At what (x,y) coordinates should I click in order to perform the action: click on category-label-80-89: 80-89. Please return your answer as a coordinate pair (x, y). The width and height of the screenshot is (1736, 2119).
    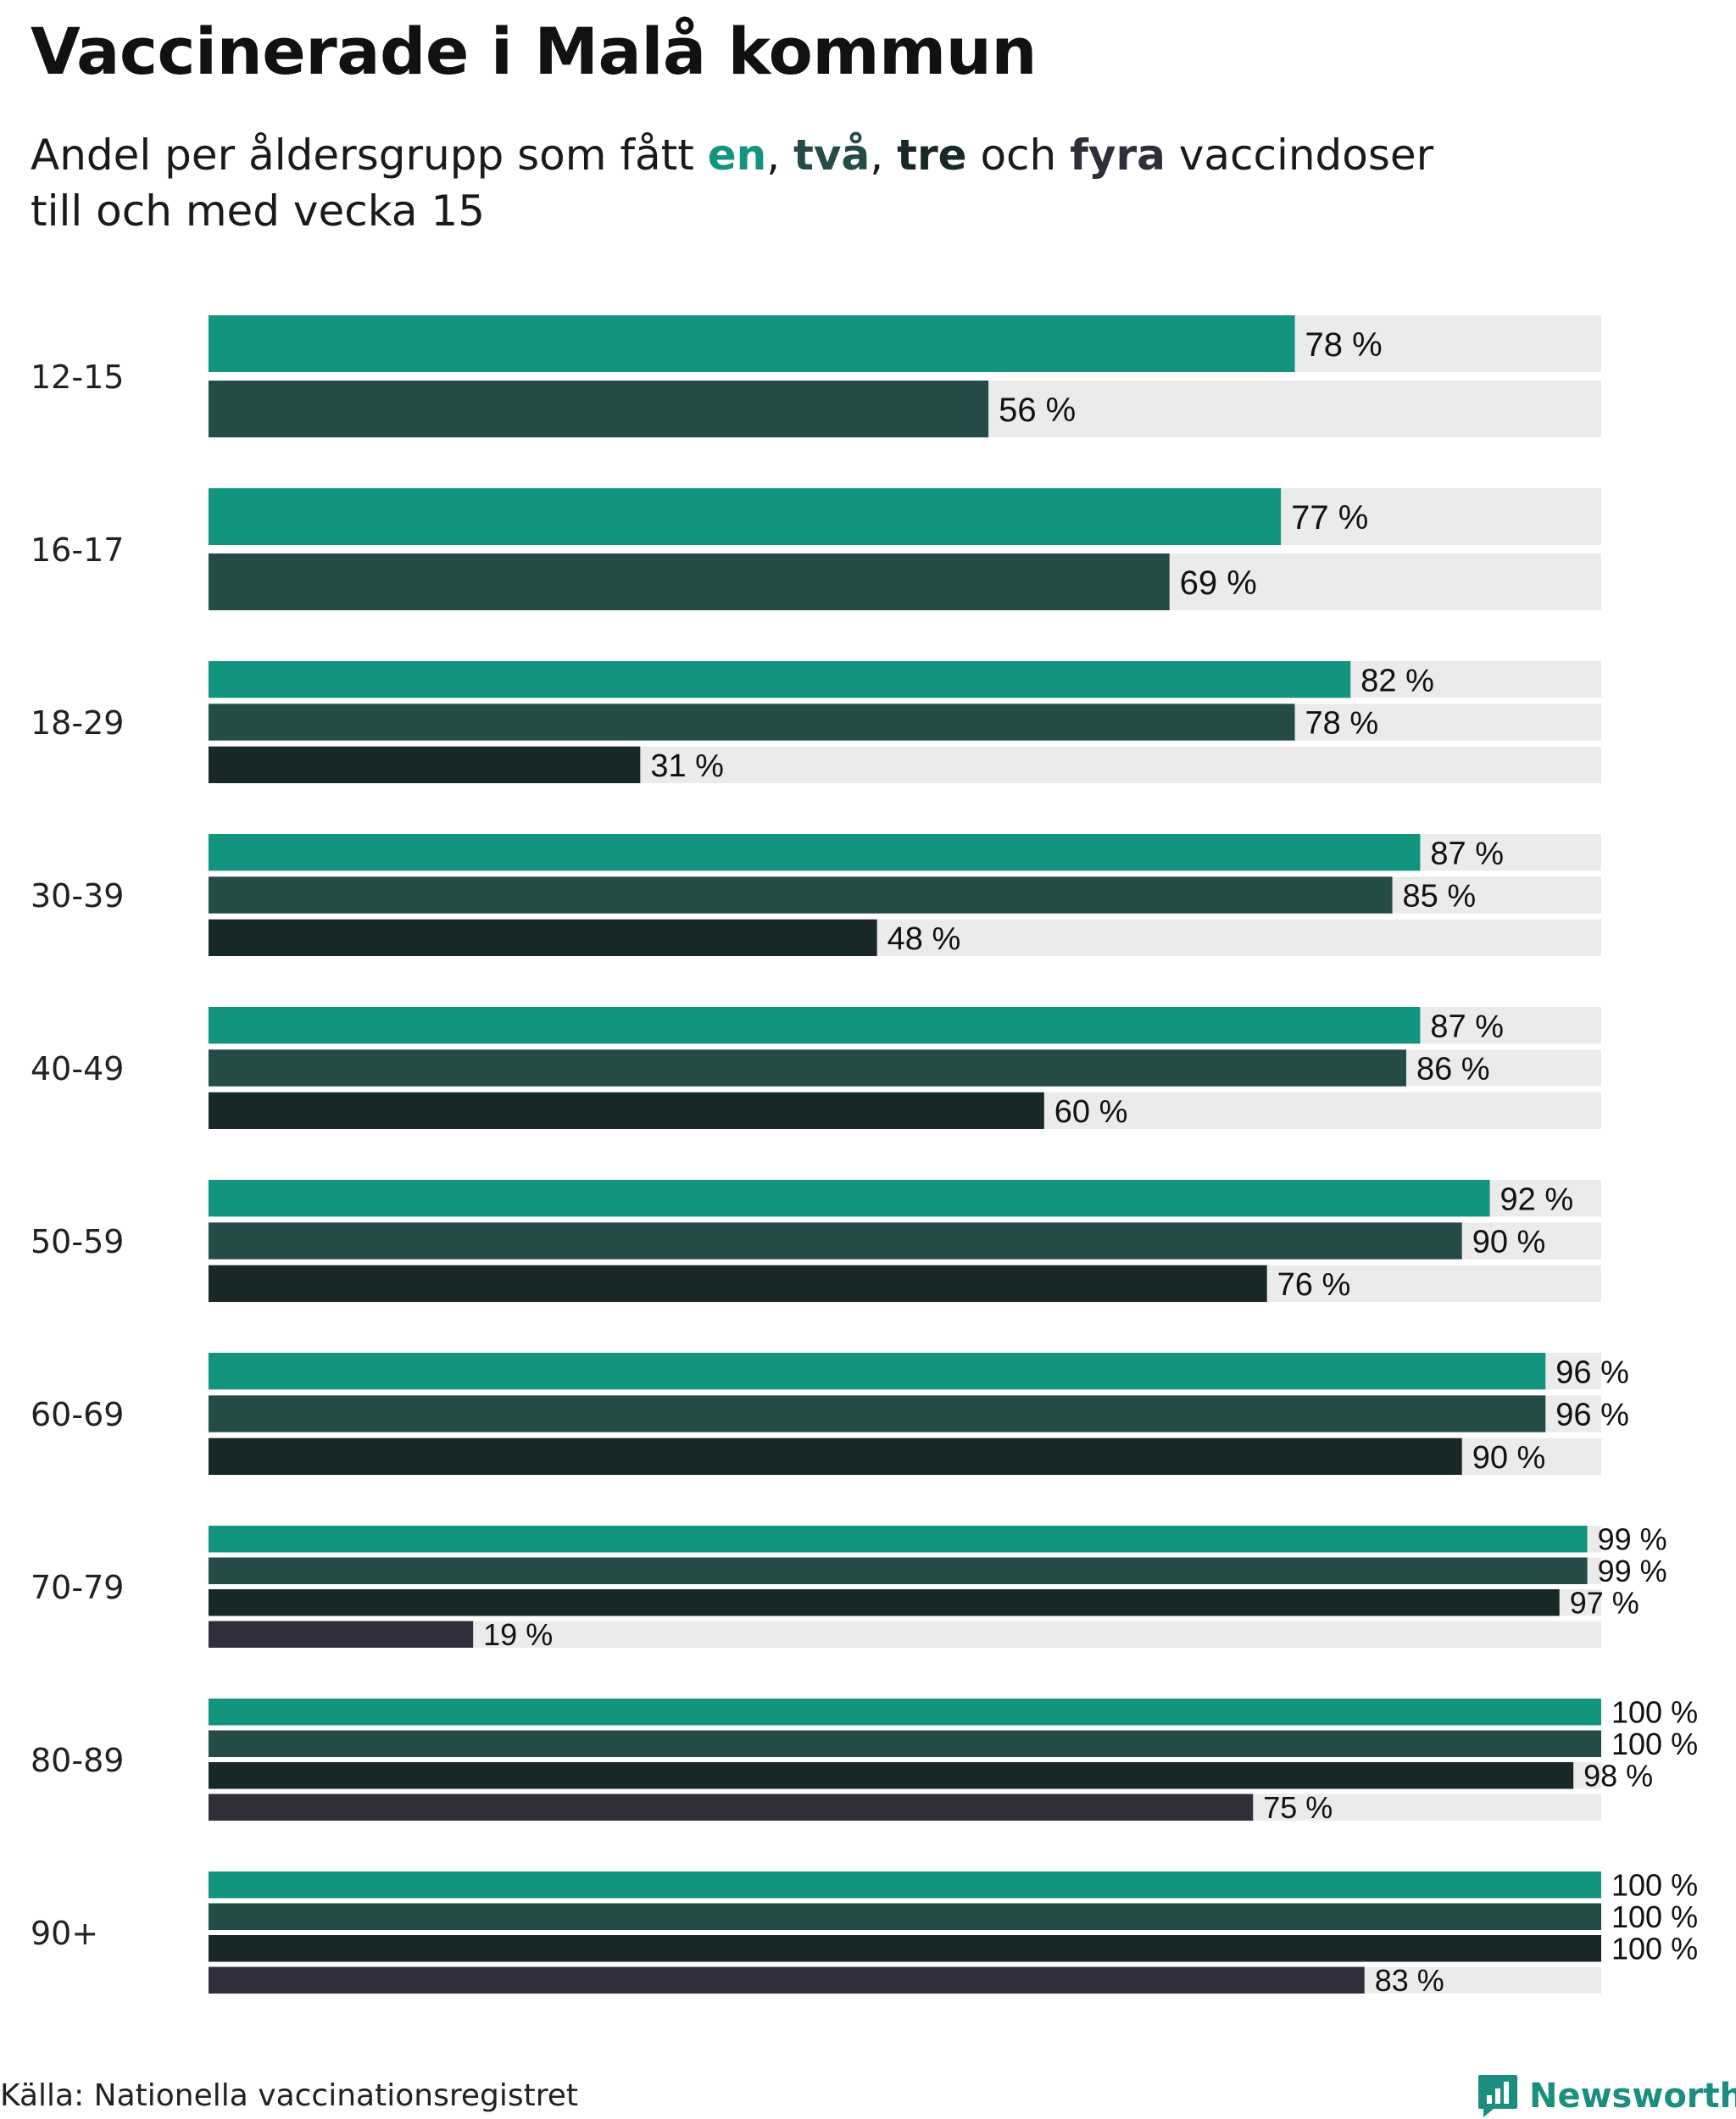
    Looking at the image, I should click on (77, 1761).